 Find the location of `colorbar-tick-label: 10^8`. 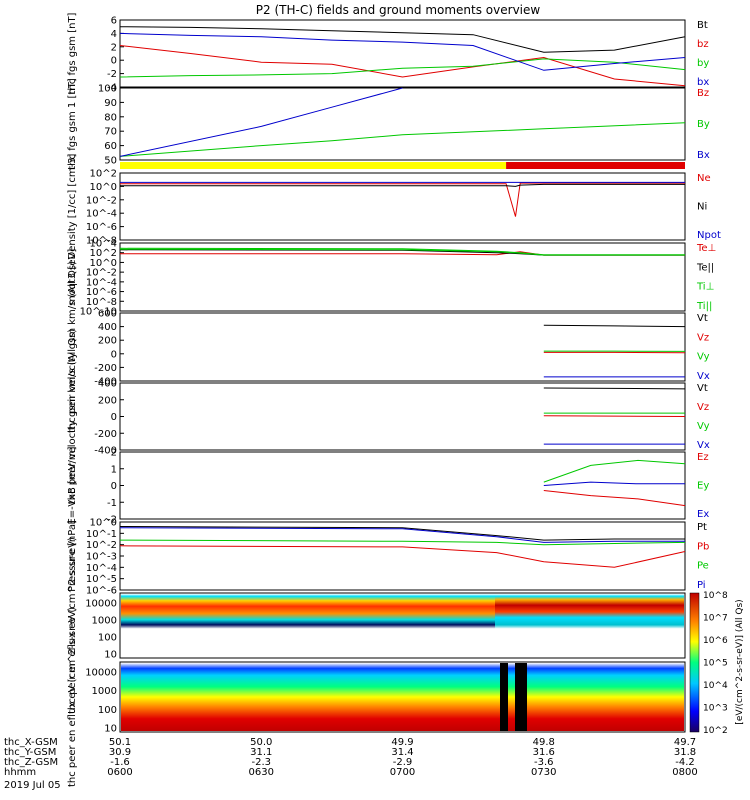

colorbar-tick-label: 10^8 is located at coordinates (715, 596).